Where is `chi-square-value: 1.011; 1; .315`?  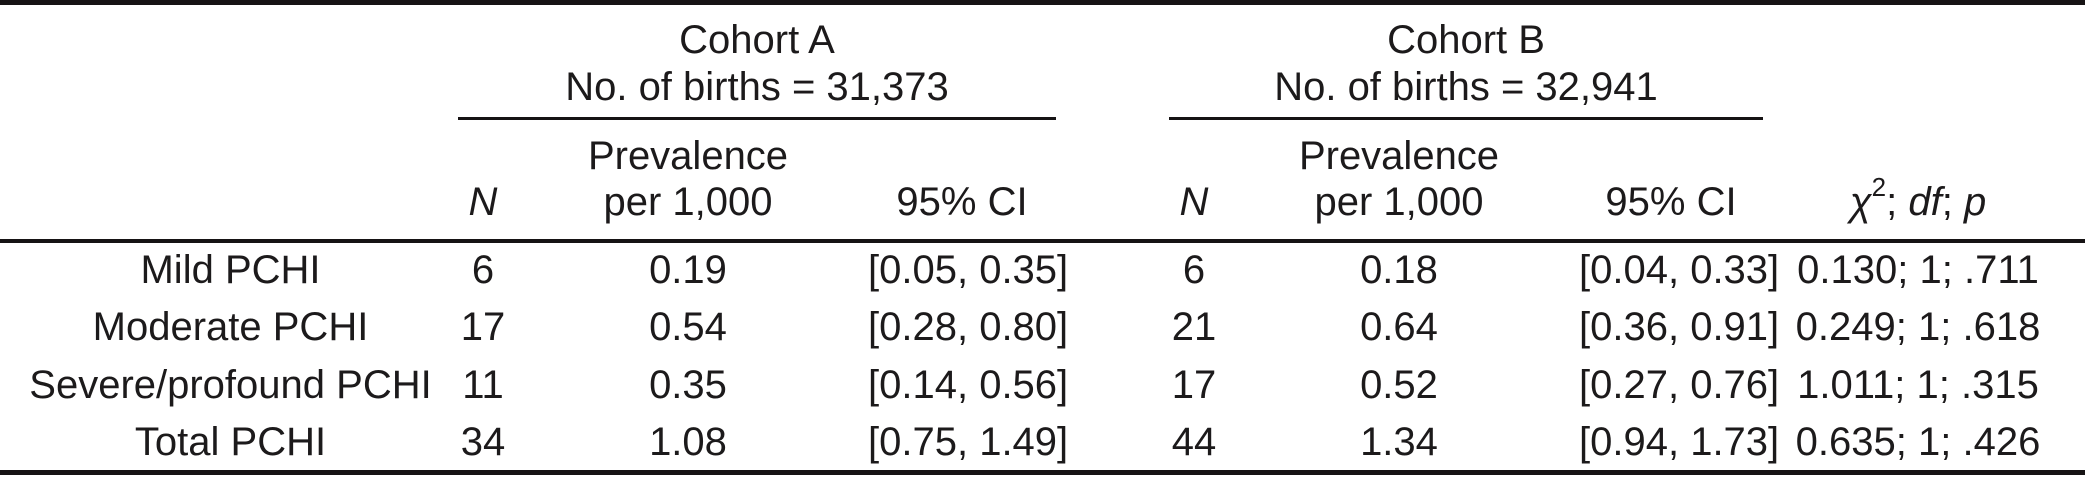 chi-square-value: 1.011; 1; .315 is located at coordinates (1918, 385).